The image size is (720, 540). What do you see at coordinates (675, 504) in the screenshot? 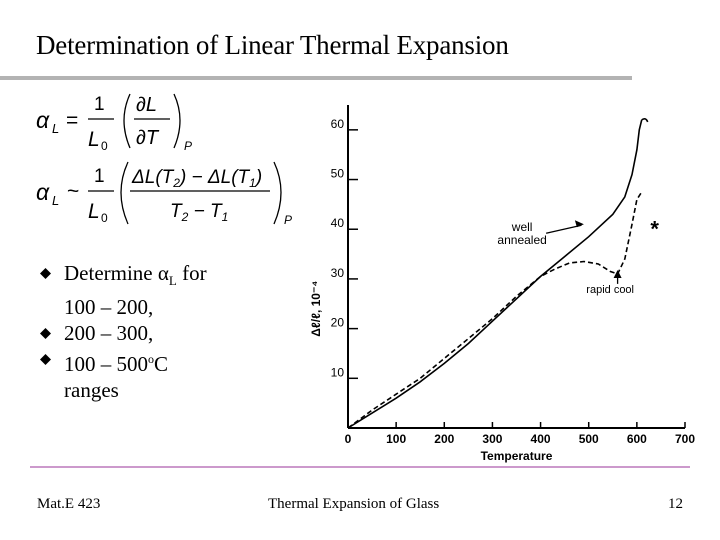
I see `page-number: 12` at bounding box center [675, 504].